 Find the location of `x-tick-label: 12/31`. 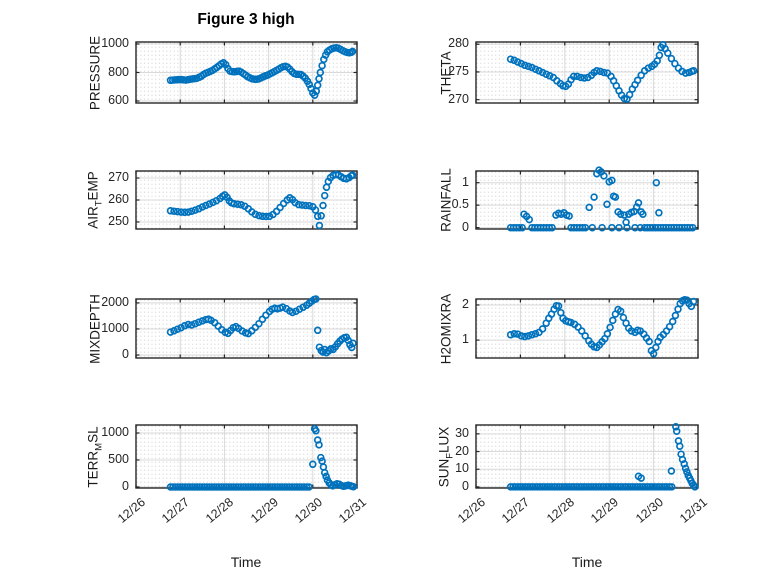

x-tick-label: 12/31 is located at coordinates (352, 510).